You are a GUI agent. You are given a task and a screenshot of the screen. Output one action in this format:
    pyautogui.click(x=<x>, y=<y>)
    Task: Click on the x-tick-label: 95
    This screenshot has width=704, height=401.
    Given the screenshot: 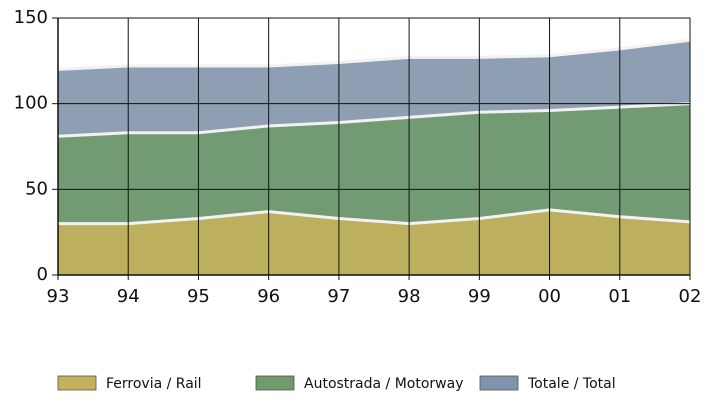 What is the action you would take?
    pyautogui.click(x=198, y=296)
    